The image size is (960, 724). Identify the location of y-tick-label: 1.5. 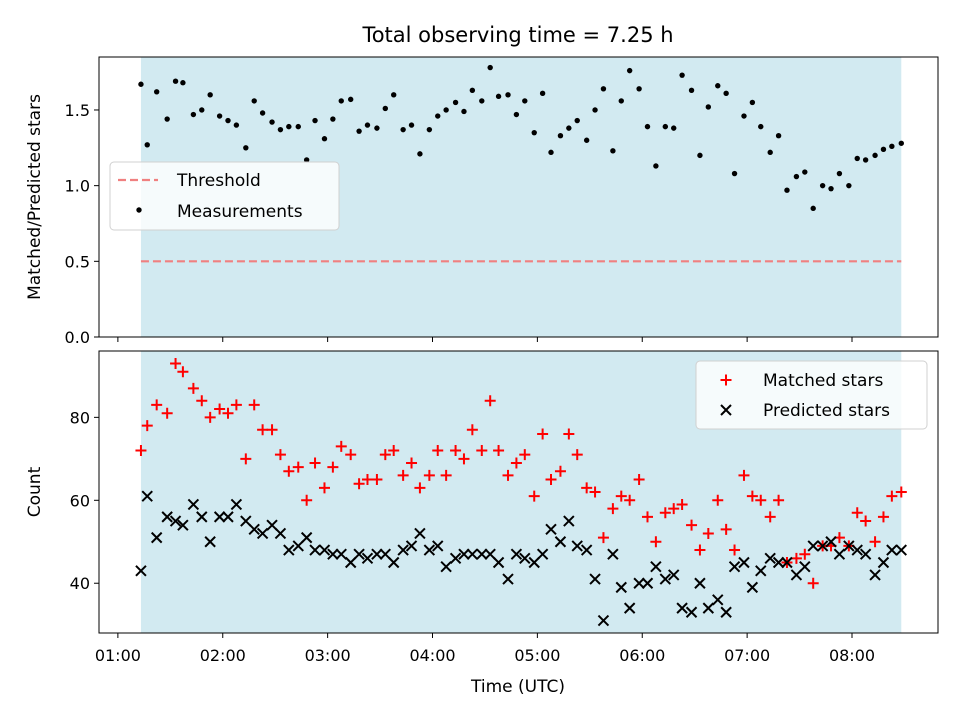
(77, 110).